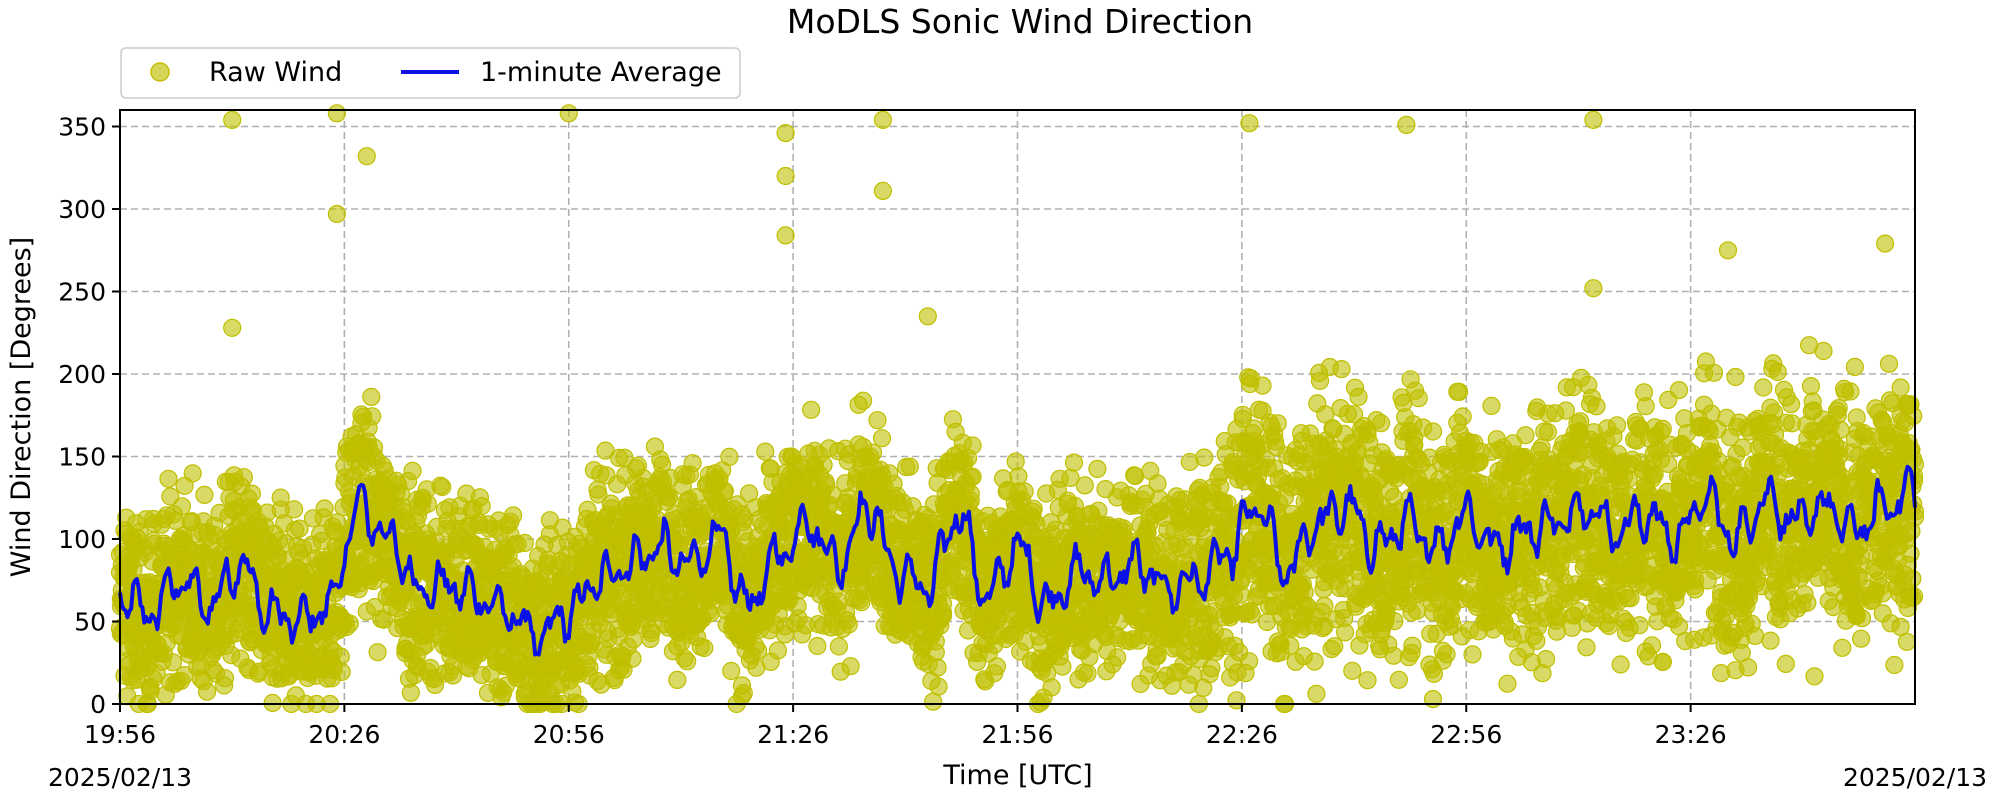  Describe the element at coordinates (601, 72) in the screenshot. I see `legend-average-label: 1-minute Average` at that location.